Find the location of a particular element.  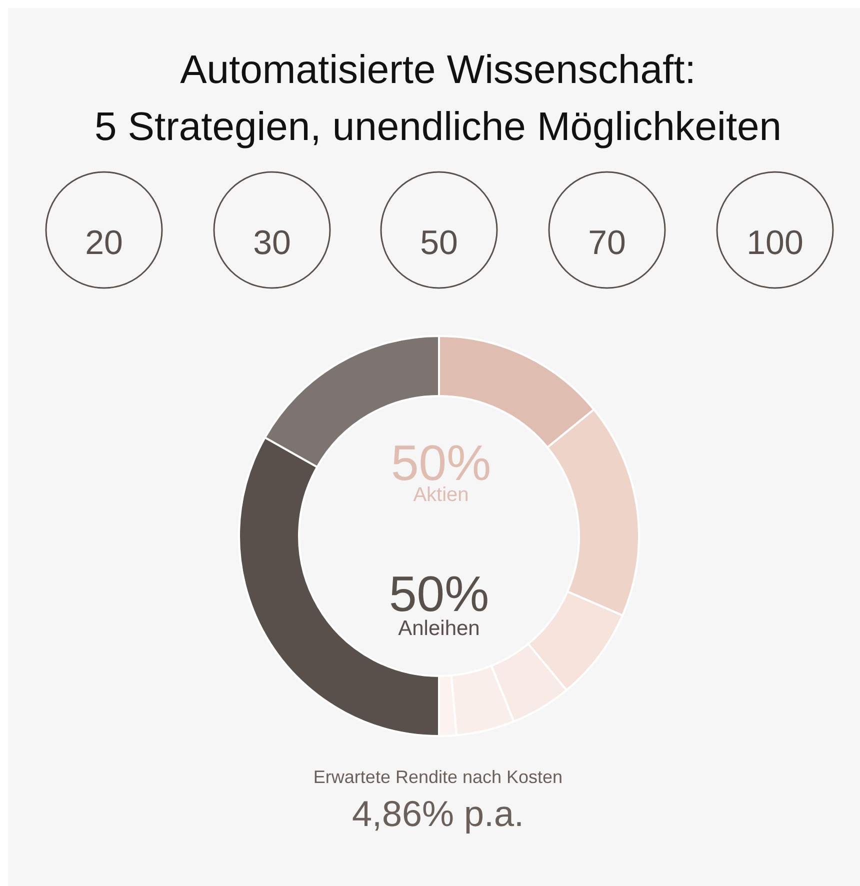

chart-subtitle: 5 Strategien, unendliche Möglichkeiten is located at coordinates (438, 127).